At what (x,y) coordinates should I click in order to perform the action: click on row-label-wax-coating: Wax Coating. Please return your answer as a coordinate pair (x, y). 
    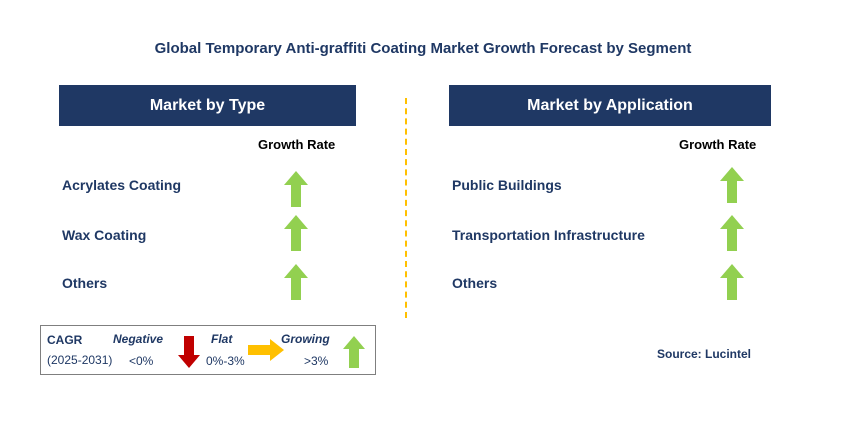
    Looking at the image, I should click on (104, 235).